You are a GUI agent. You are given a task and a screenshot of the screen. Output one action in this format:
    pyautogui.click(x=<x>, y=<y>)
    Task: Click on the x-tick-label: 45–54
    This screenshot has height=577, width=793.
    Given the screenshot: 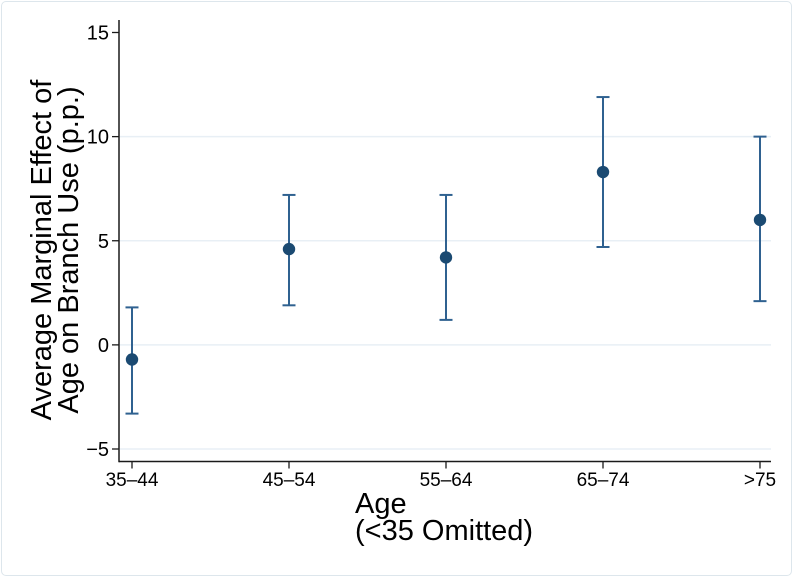 What is the action you would take?
    pyautogui.click(x=289, y=480)
    